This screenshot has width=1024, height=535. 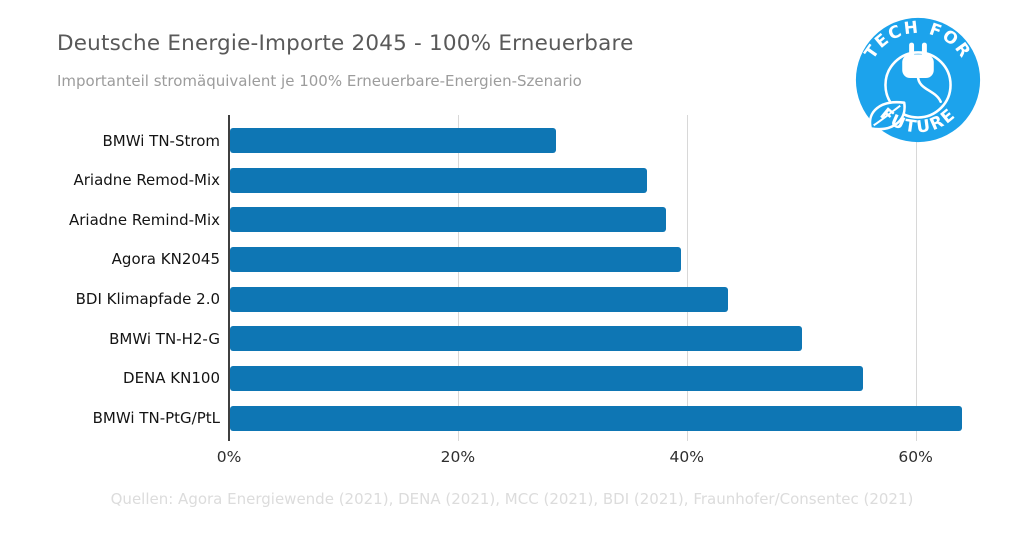 What do you see at coordinates (929, 88) in the screenshot?
I see `plug-cord` at bounding box center [929, 88].